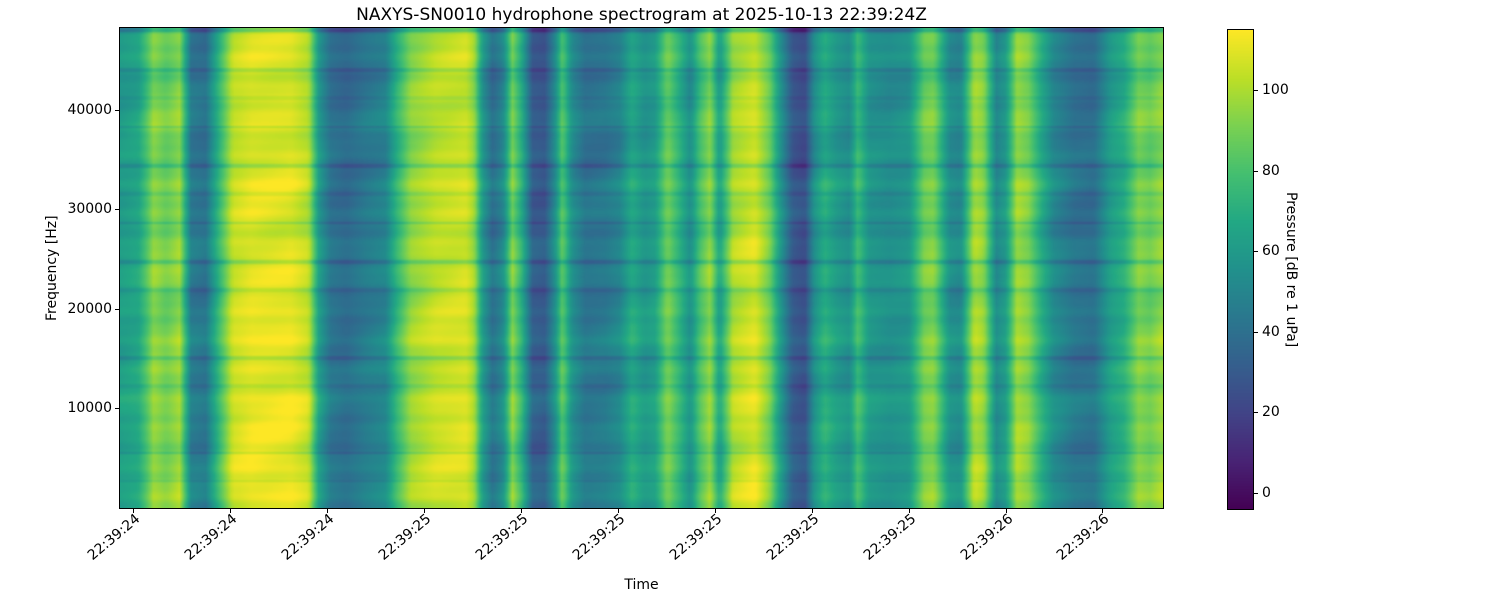  I want to click on y-tick-label: 10000, so click(89, 408).